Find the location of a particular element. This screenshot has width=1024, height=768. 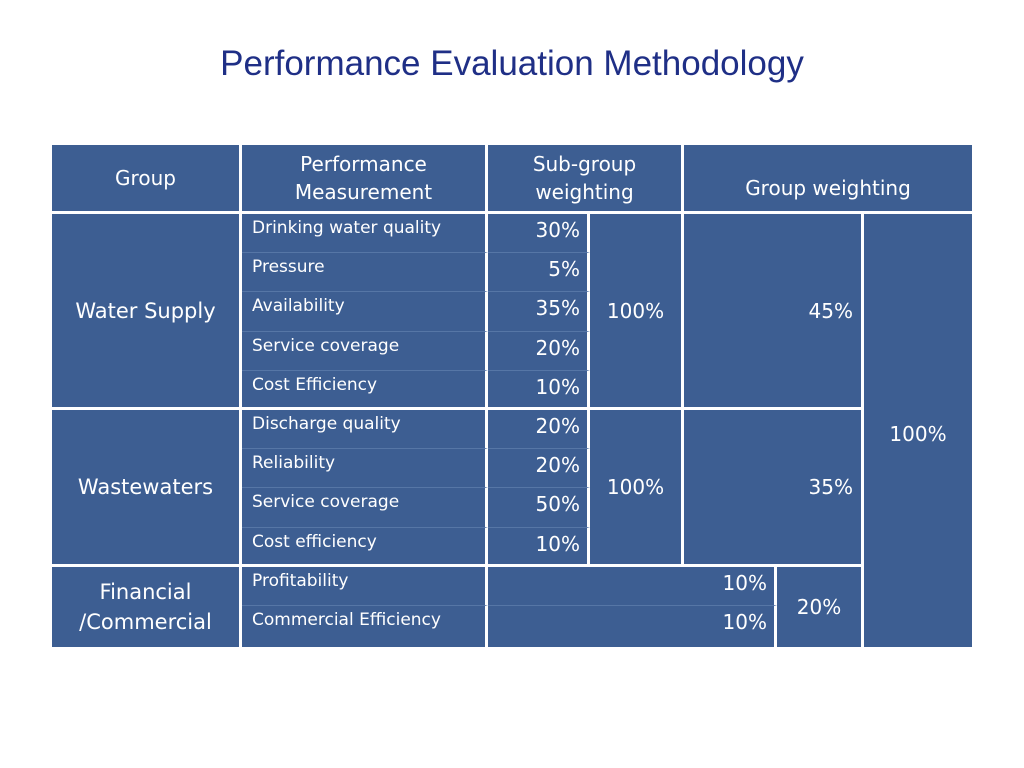

measurement-cell: Availability is located at coordinates (365, 312).